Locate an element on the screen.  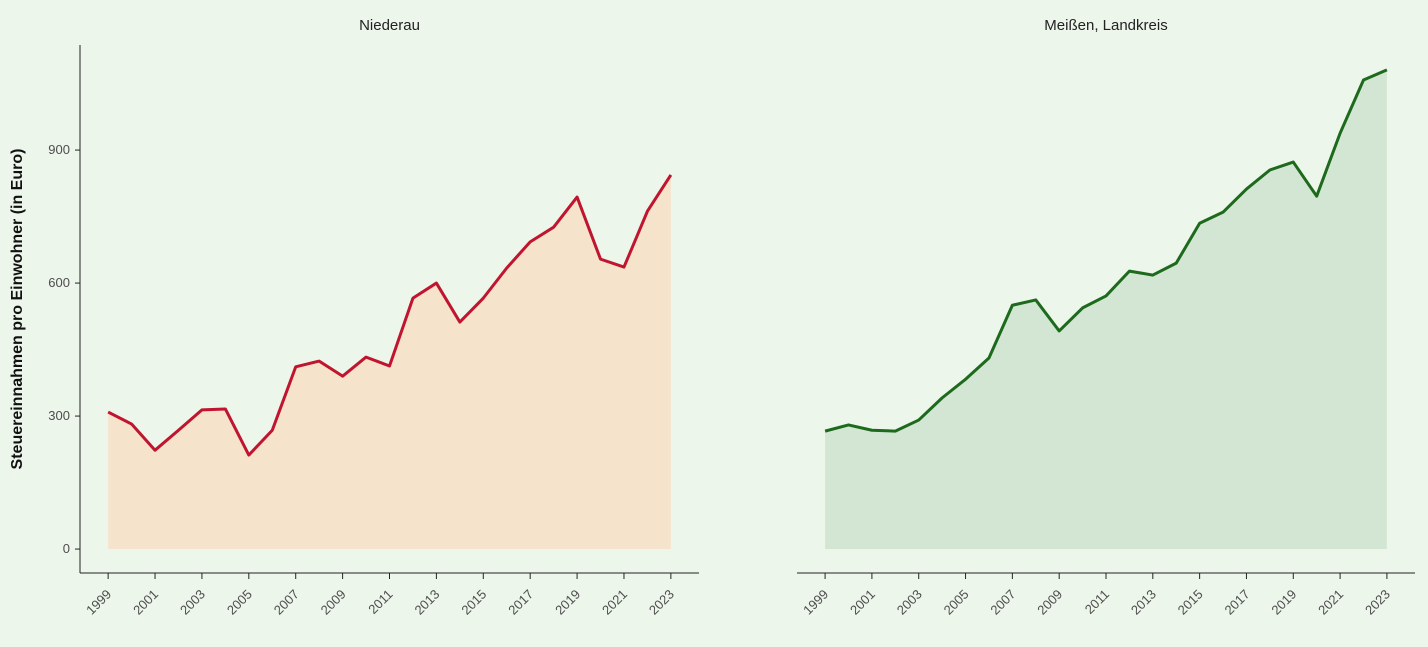
y-tick-label: 600 is located at coordinates (59, 282).